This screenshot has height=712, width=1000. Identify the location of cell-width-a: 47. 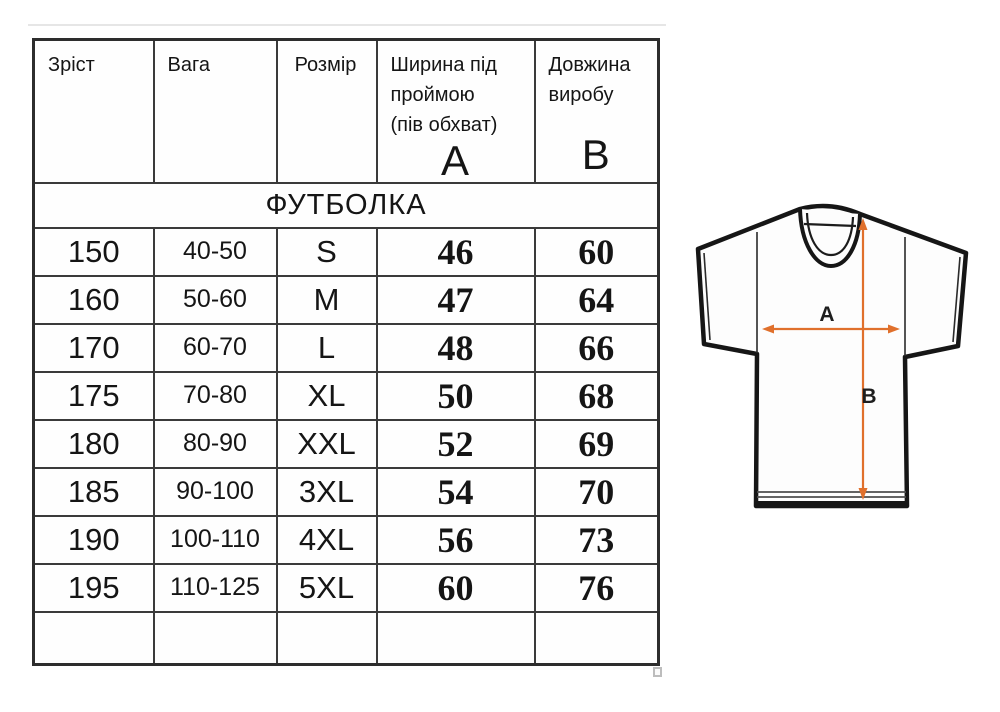
(455, 299).